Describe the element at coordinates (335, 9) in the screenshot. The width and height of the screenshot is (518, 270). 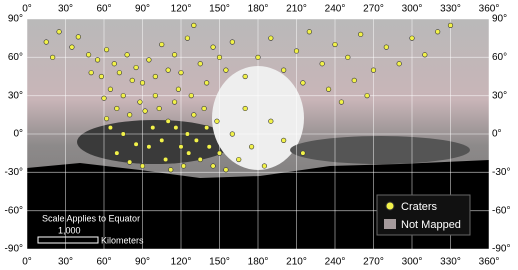
I see `x-tick-label: 240°` at that location.